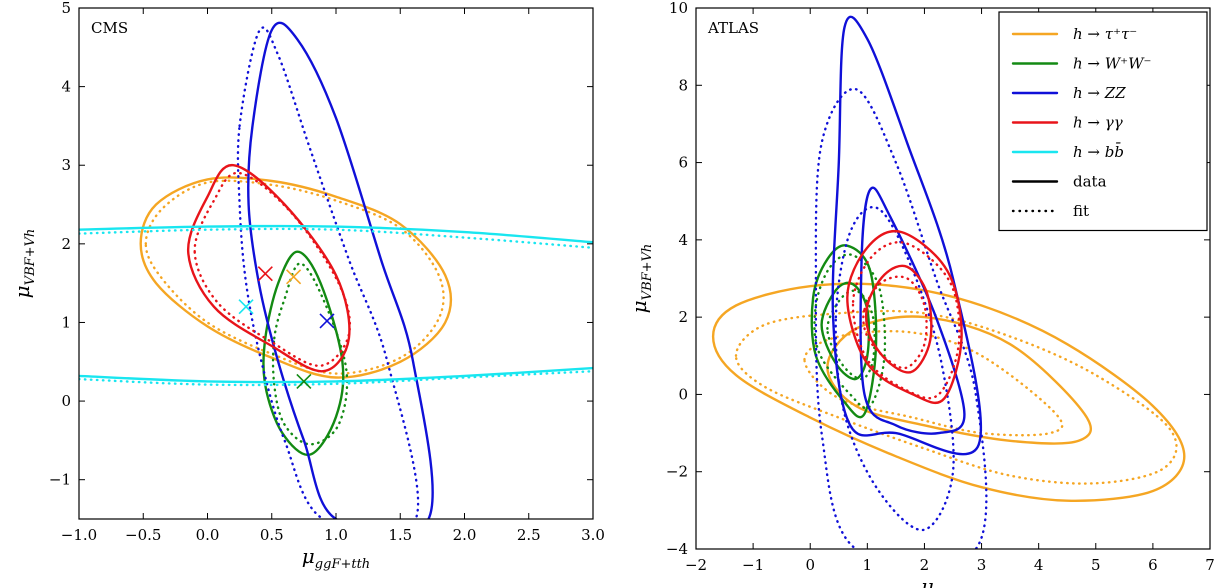  I want to click on panel-label: ATLAS, so click(733, 28).